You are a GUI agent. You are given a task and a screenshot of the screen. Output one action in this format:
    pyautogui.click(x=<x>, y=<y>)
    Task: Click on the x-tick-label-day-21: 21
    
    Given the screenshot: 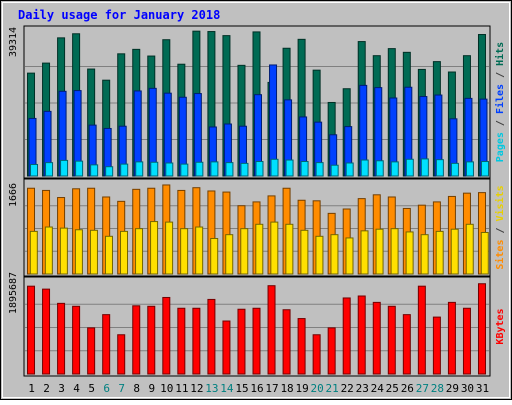 What is the action you would take?
    pyautogui.click(x=332, y=388)
    